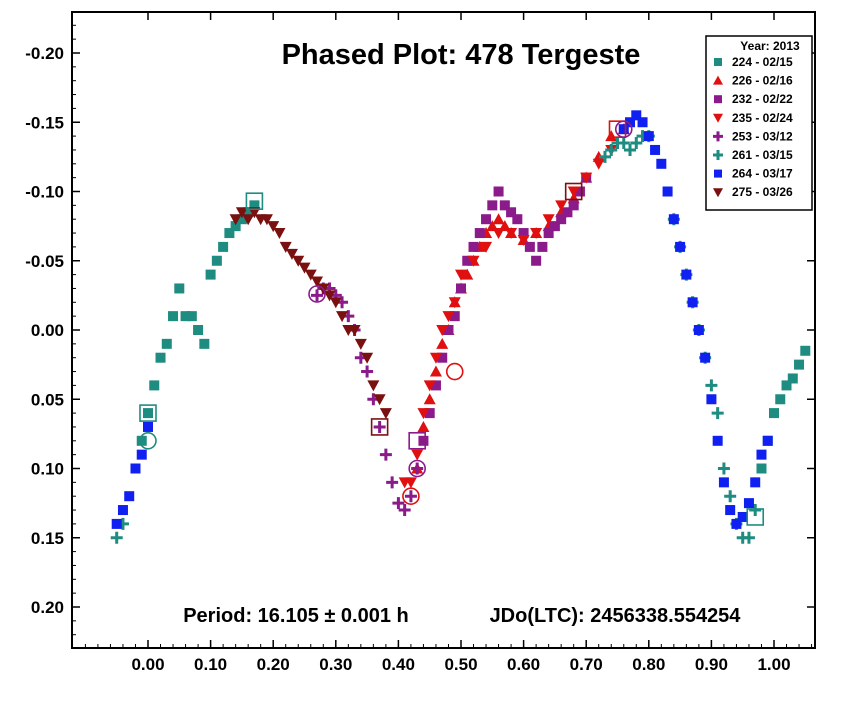 The width and height of the screenshot is (858, 704). Describe the element at coordinates (753, 118) in the screenshot. I see `legend-item: 235 - 02/24` at that location.